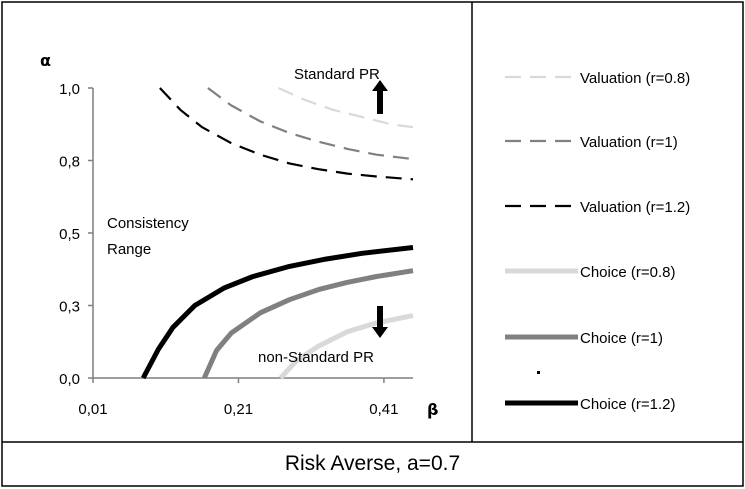  Describe the element at coordinates (238, 409) in the screenshot. I see `x-tick-label: 0,21` at that location.